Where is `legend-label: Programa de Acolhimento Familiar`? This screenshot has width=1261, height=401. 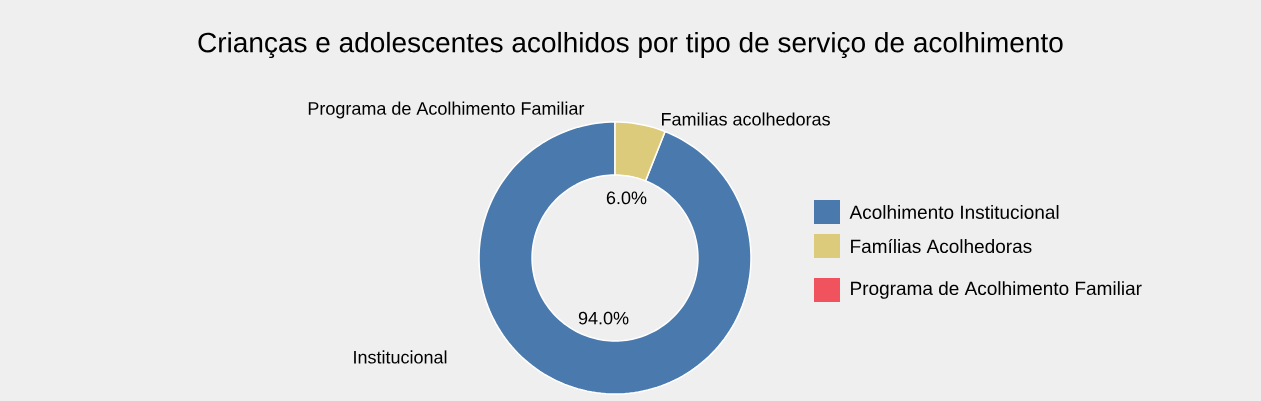
legend-label: Programa de Acolhimento Familiar is located at coordinates (996, 290).